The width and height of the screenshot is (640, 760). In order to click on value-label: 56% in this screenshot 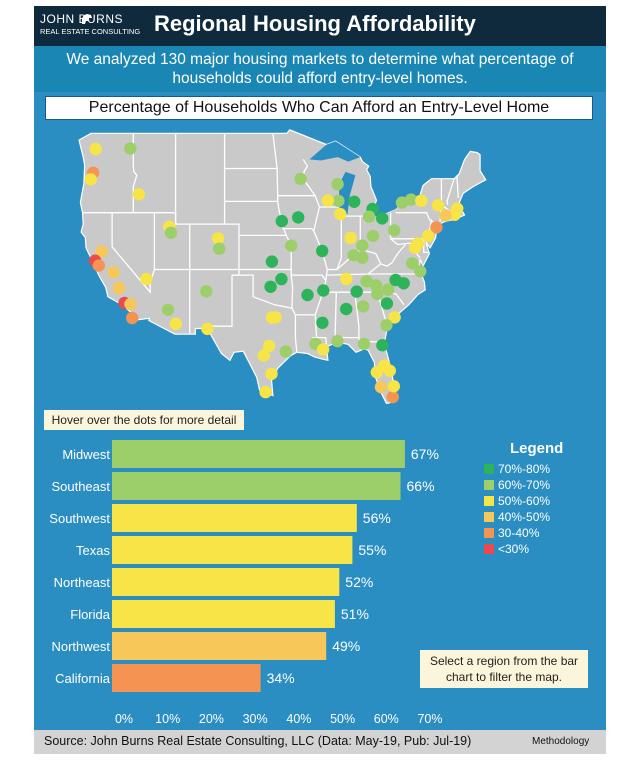, I will do `click(377, 518)`.